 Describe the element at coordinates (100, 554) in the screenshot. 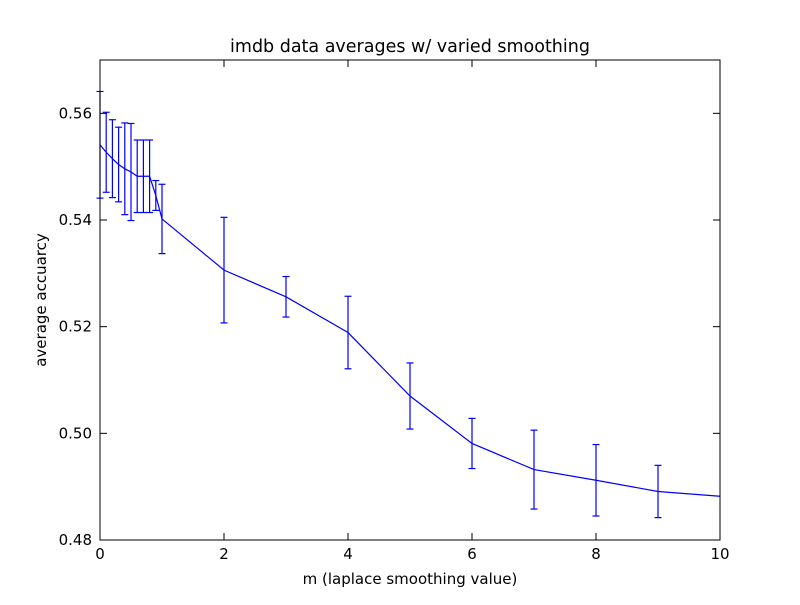

I see `x-tick-label: 0` at that location.